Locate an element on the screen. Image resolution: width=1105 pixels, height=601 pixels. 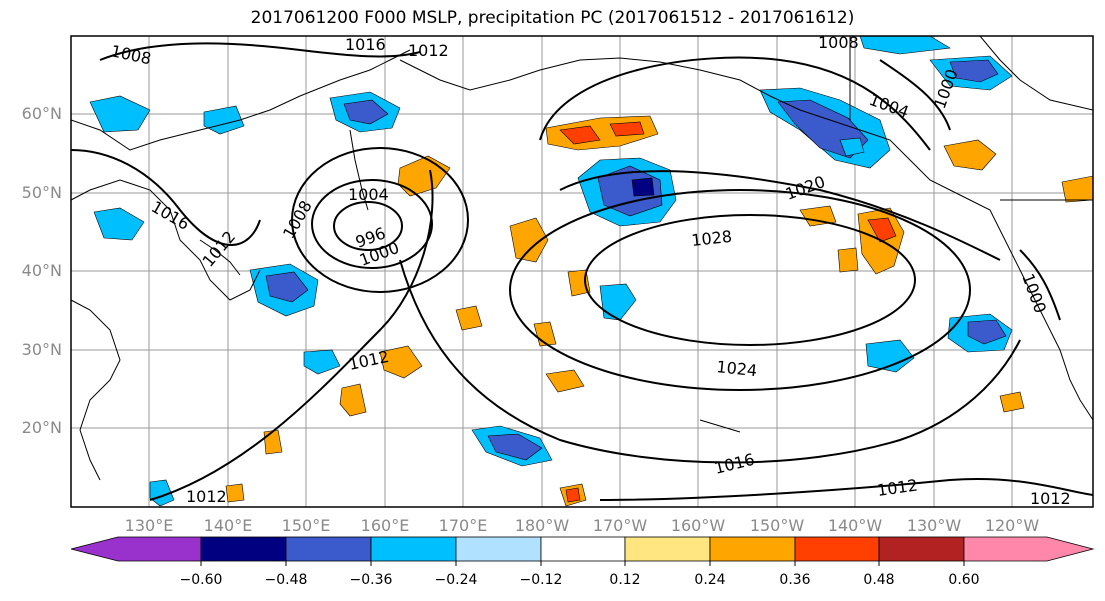
colorbar-tick-label: −0.36 is located at coordinates (371, 580).